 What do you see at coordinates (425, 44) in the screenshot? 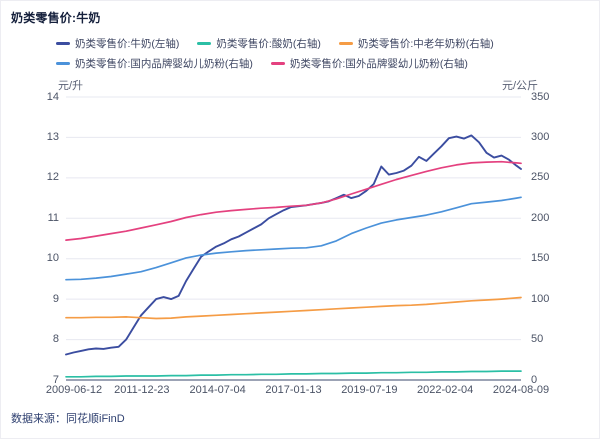
I see `legend-item-label: 奶类零售价:中老年奶粉(右轴)` at bounding box center [425, 44].